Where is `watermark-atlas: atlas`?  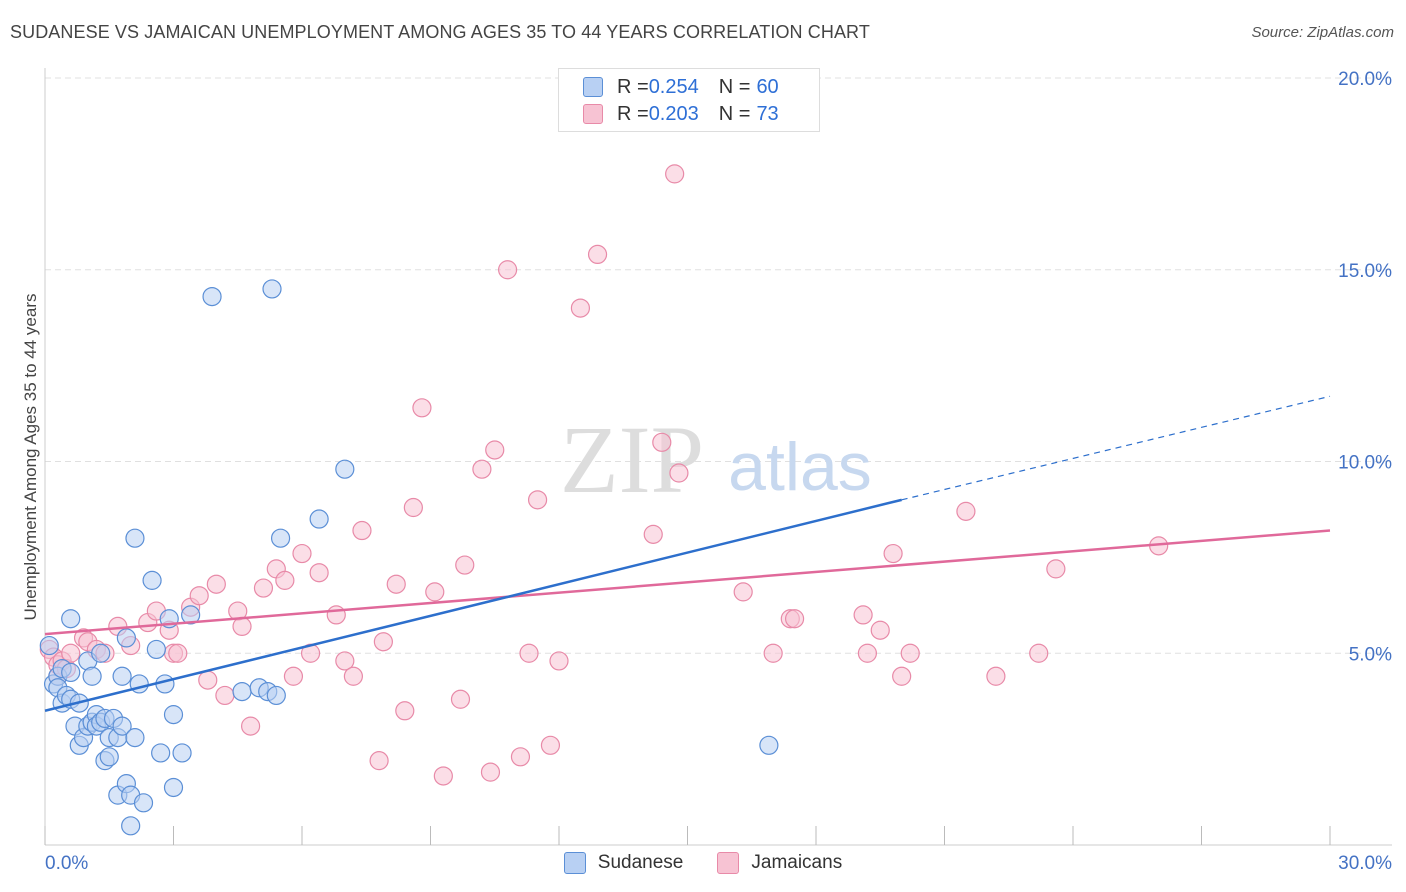 watermark-atlas: atlas is located at coordinates (800, 467).